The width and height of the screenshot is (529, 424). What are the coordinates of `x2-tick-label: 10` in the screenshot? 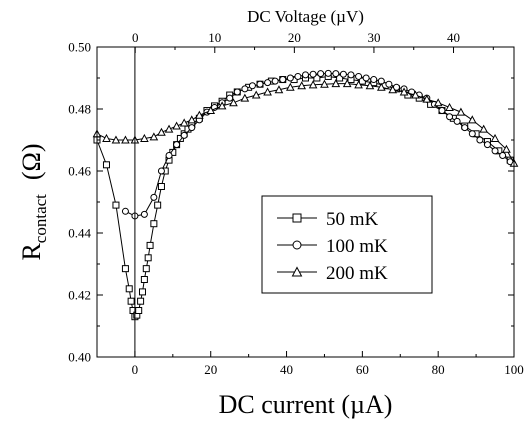 It's located at (214, 37).